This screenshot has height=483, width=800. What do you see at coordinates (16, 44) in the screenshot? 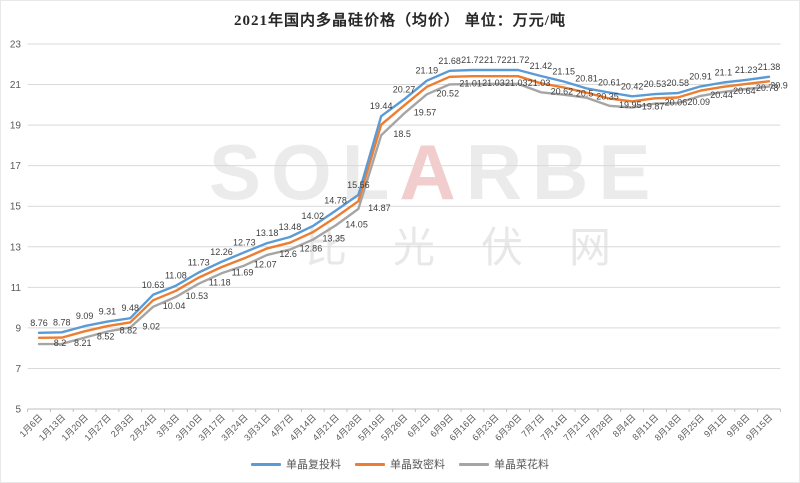
I see `y-tick-label: 23` at bounding box center [16, 44].